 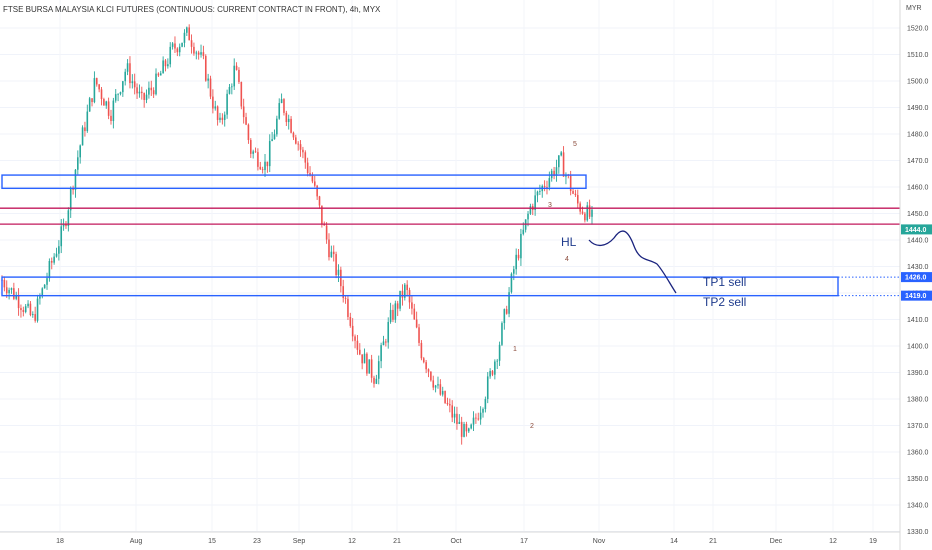 I want to click on time-tick-label: Oct, so click(x=456, y=541).